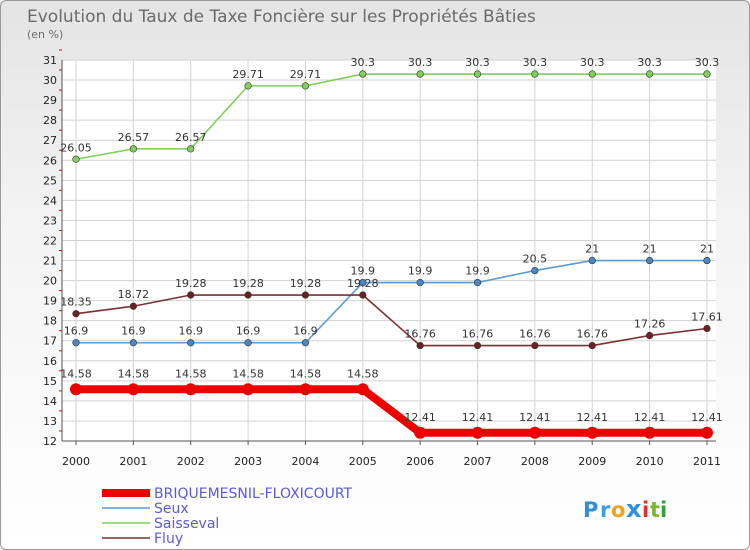 This screenshot has width=750, height=550. I want to click on data-label: 26.05, so click(76, 147).